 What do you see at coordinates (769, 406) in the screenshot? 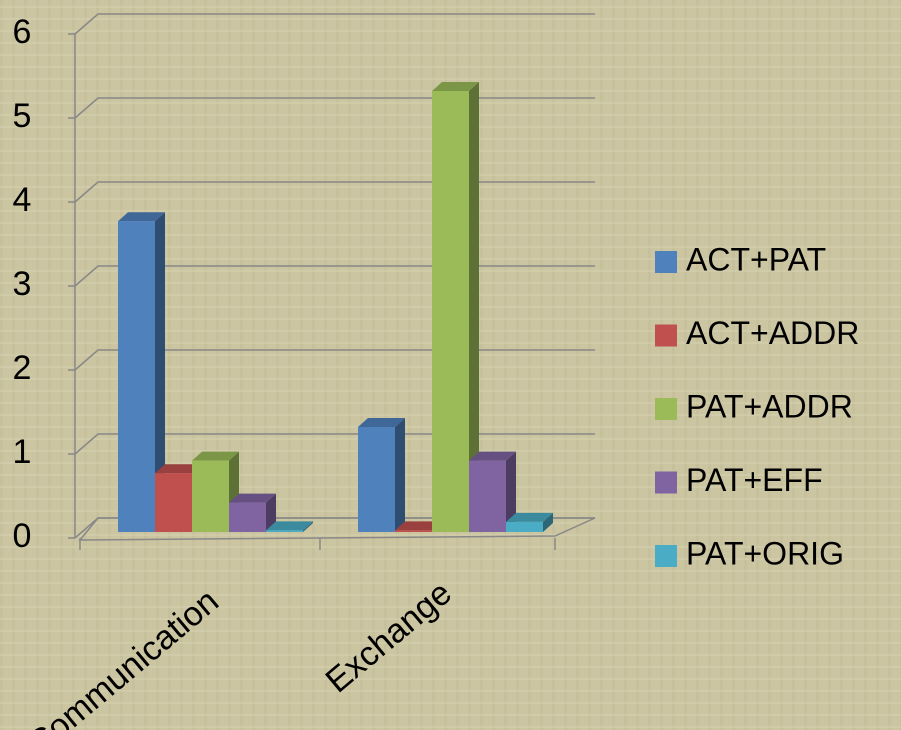
I see `legend-label: PAT+ADDR` at bounding box center [769, 406].